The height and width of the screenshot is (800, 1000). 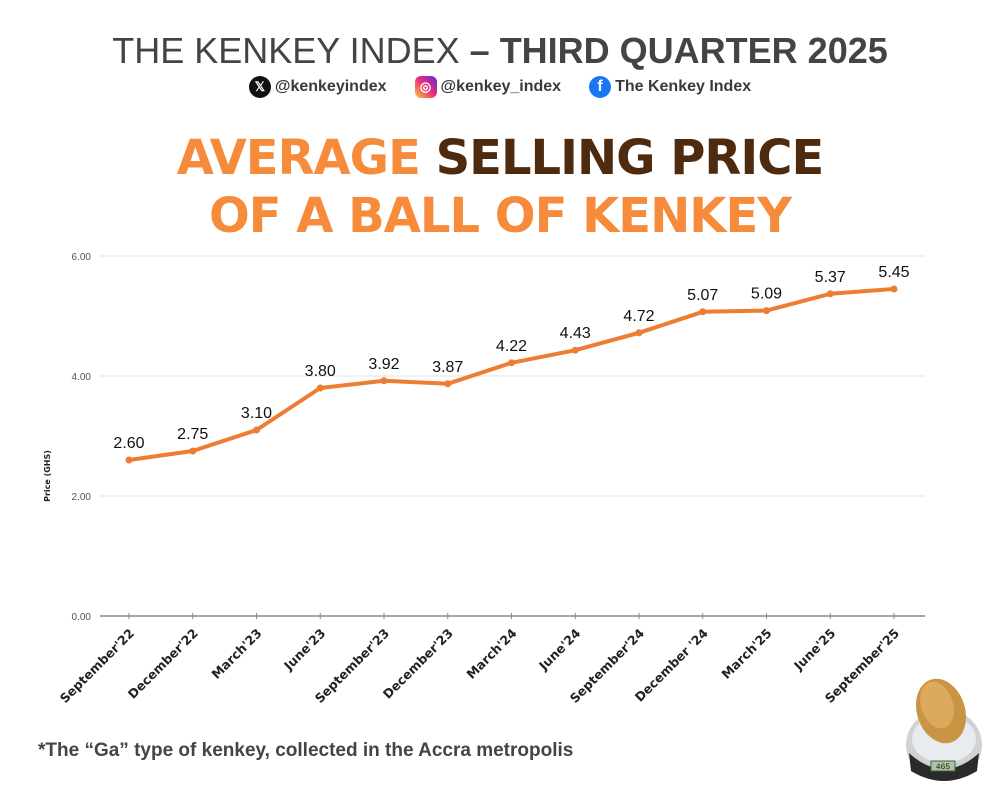 I want to click on data-label: 4.72, so click(x=638, y=316).